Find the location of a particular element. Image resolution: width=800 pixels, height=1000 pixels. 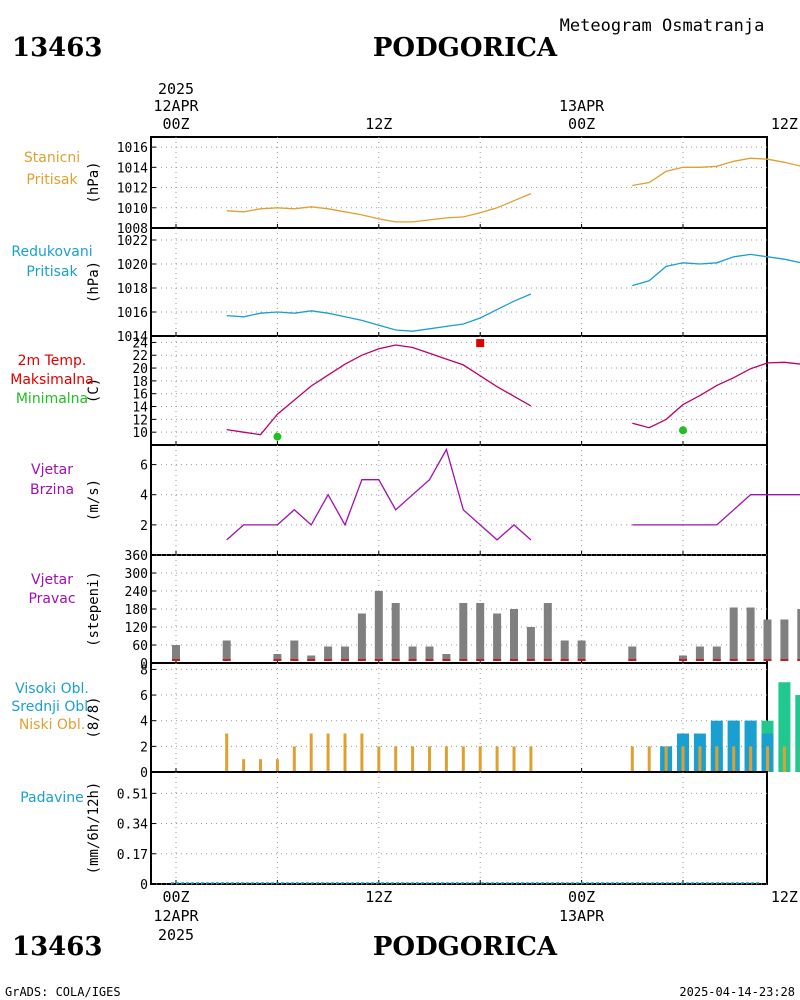

y-axis-label: (8/8) is located at coordinates (94, 717).